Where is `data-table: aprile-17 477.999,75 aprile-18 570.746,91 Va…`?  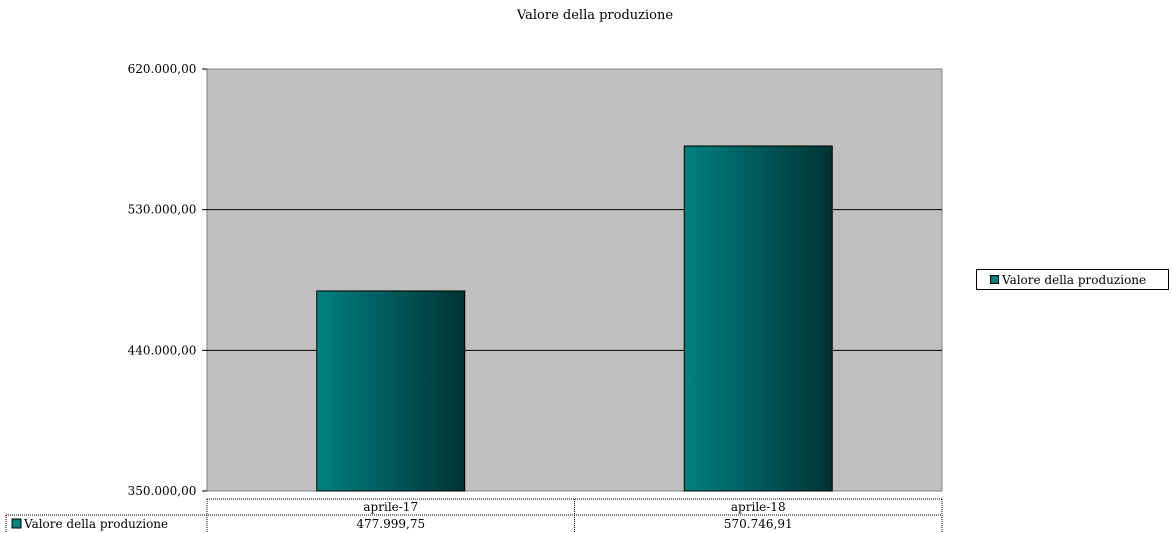
data-table: aprile-17 477.999,75 aprile-18 570.746,91 Va… is located at coordinates (474, 515).